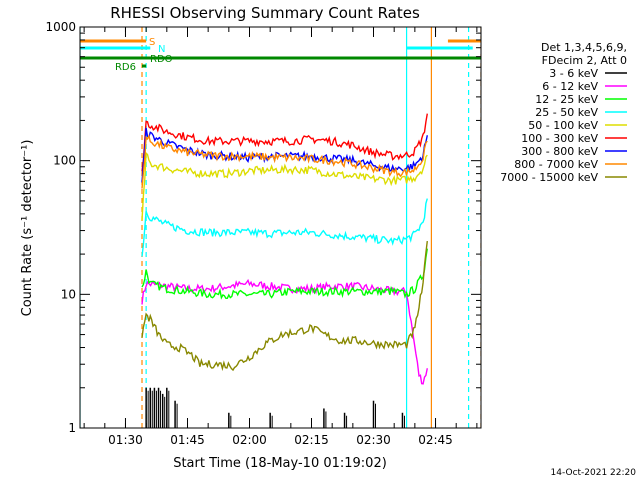  What do you see at coordinates (64, 161) in the screenshot?
I see `y-tick-label-2: 100` at bounding box center [64, 161].